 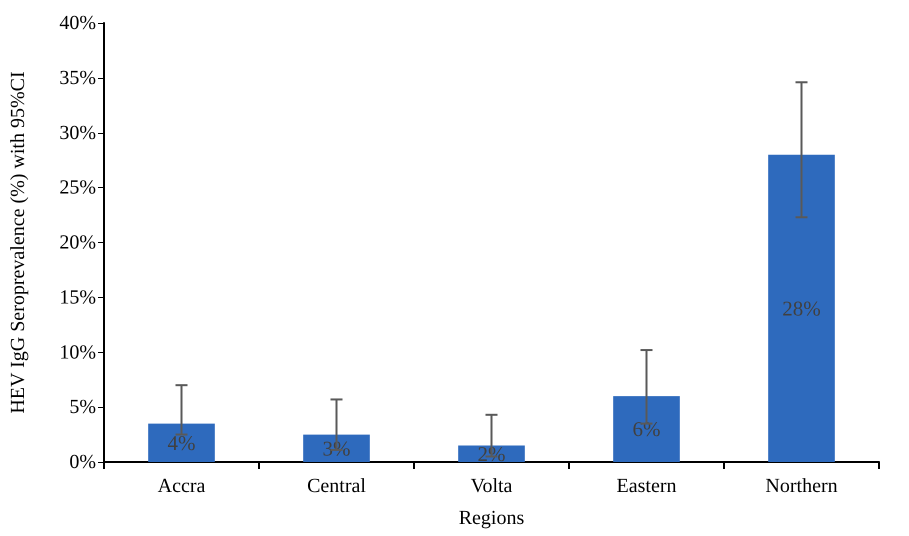 I want to click on y-tick-label: 5%, so click(x=82, y=407).